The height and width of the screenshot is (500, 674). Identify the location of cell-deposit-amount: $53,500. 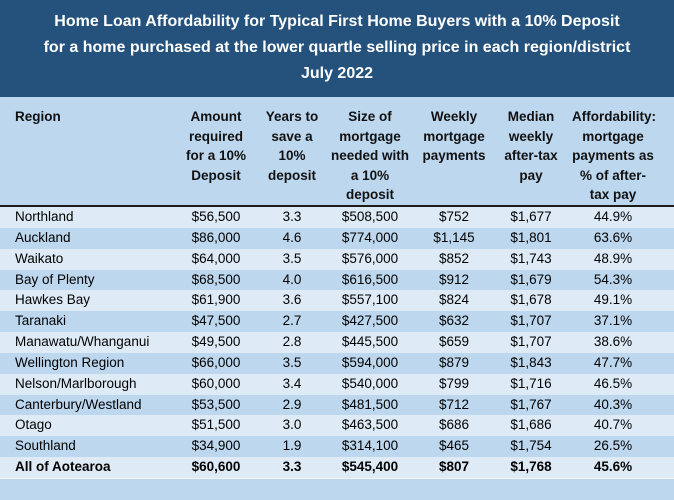
(216, 404).